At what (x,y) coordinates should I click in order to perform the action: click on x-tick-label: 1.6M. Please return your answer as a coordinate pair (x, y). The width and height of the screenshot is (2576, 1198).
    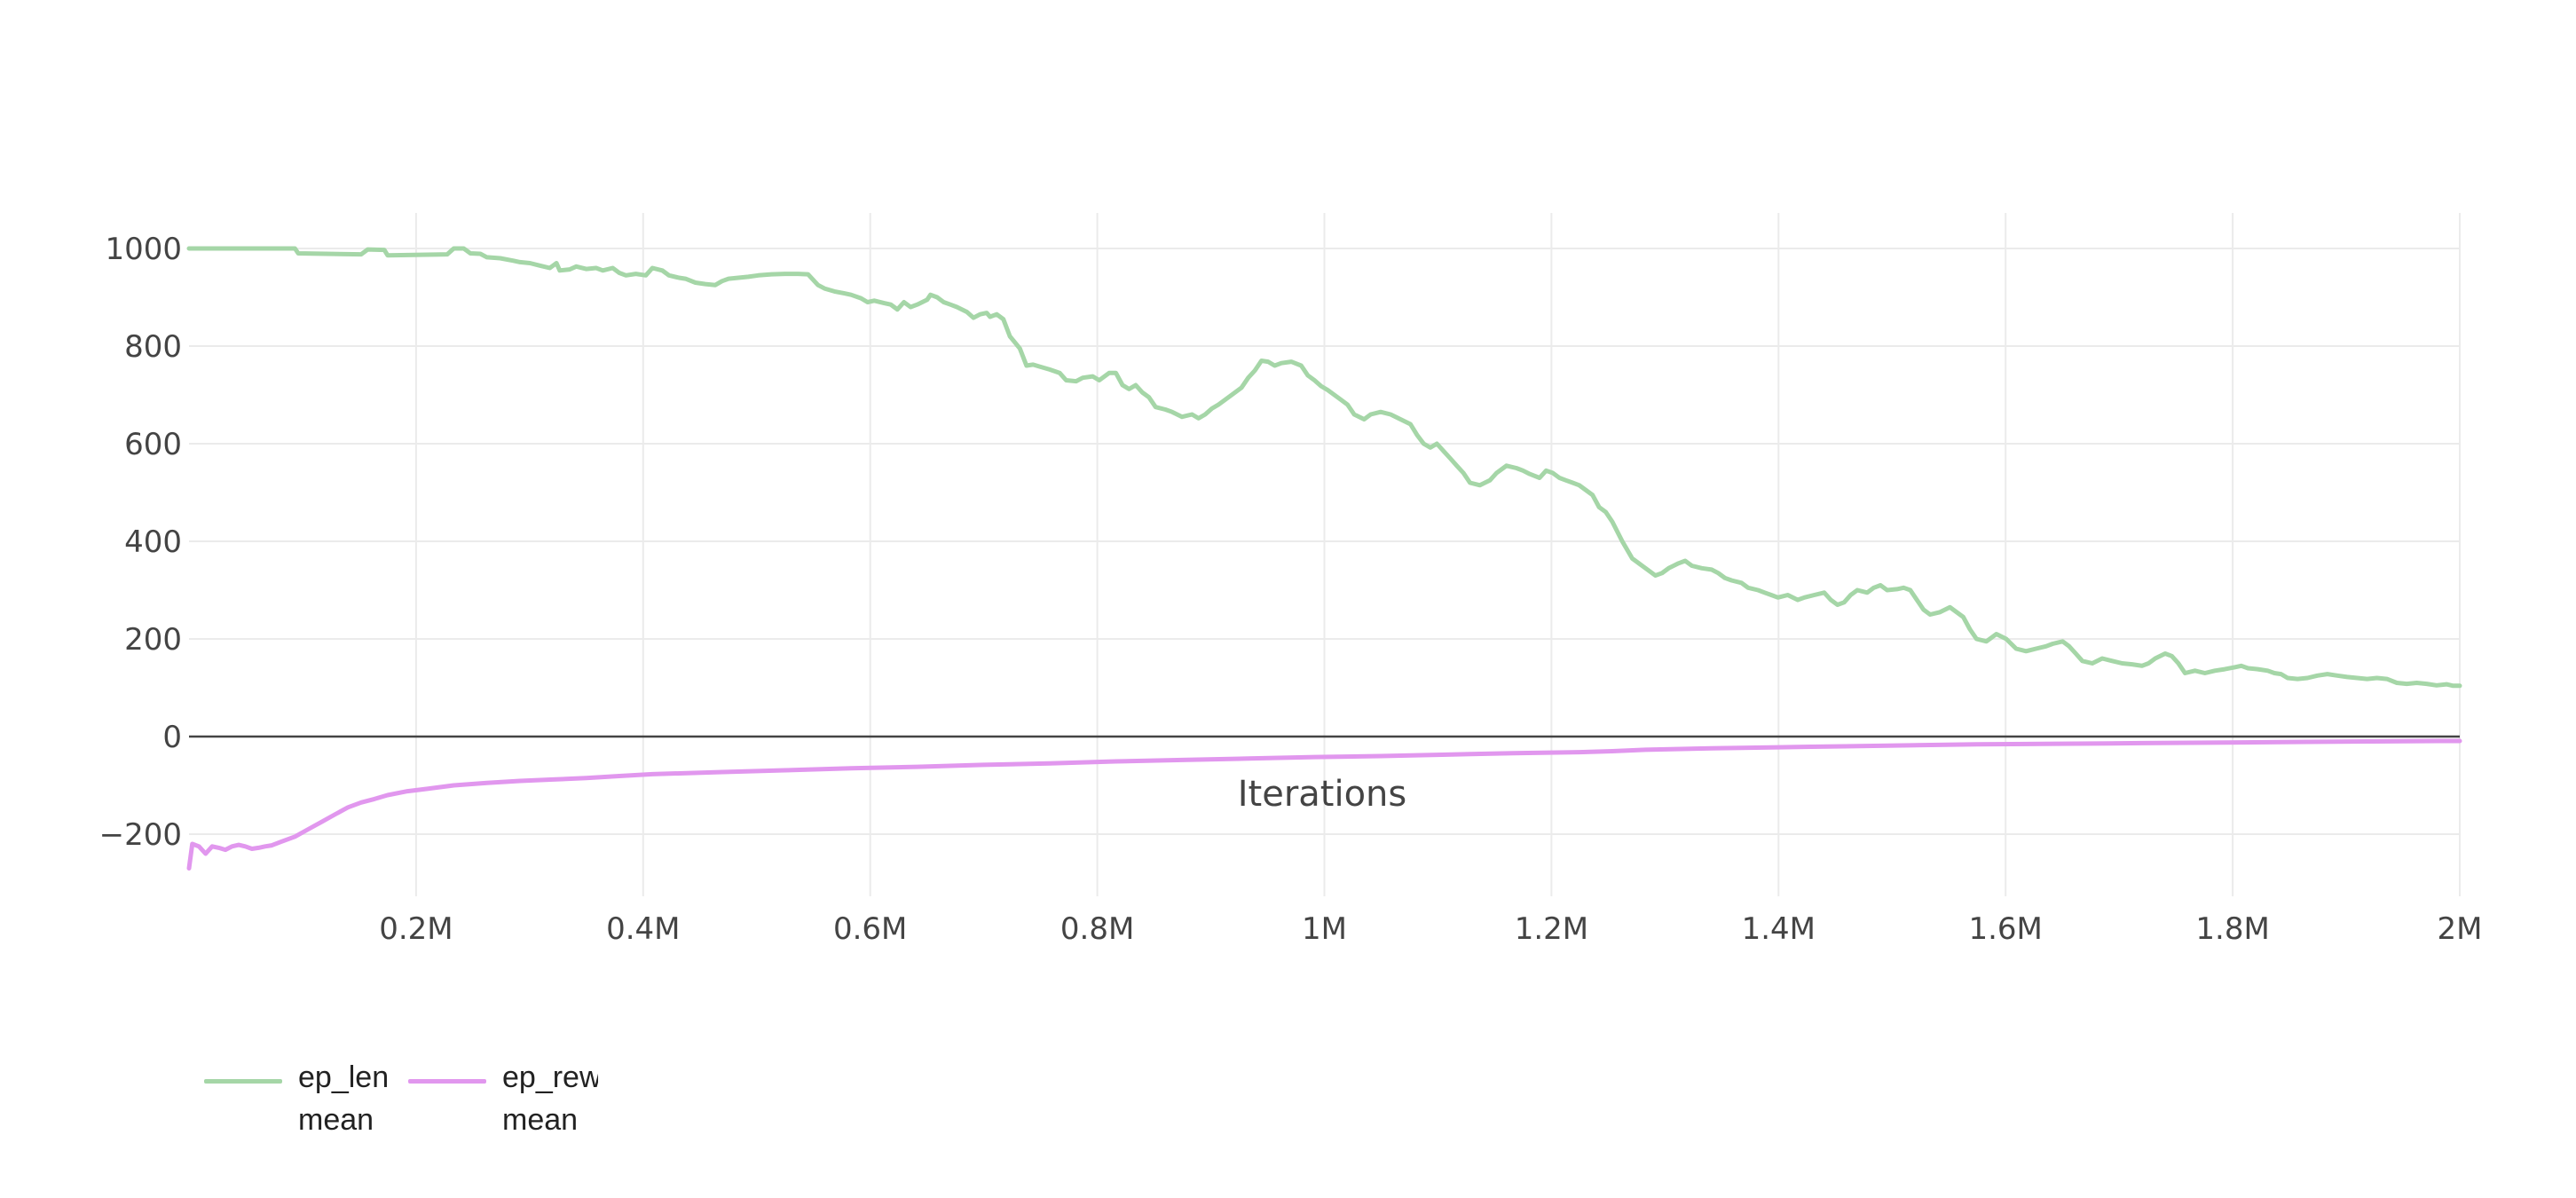
    Looking at the image, I should click on (2005, 929).